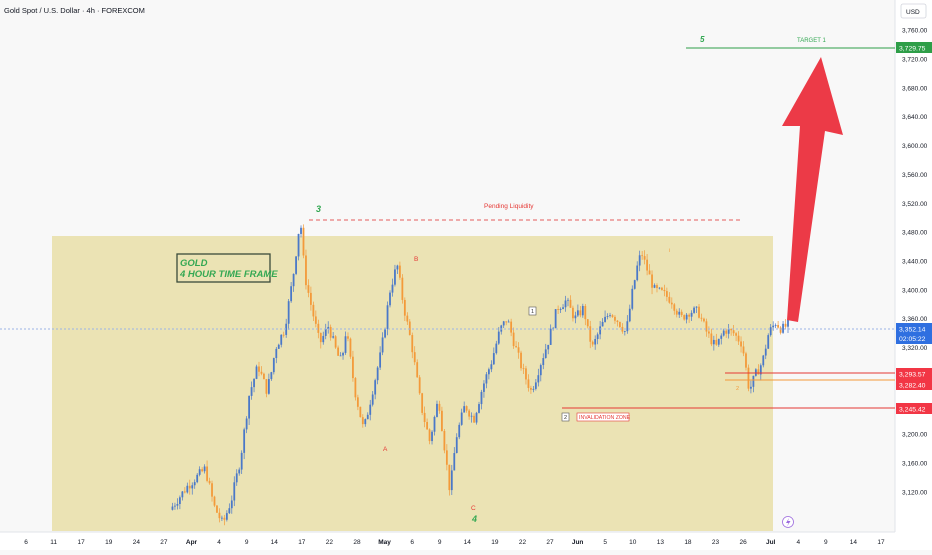 The height and width of the screenshot is (555, 932). Describe the element at coordinates (914, 408) in the screenshot. I see `invalidation-tag` at that location.